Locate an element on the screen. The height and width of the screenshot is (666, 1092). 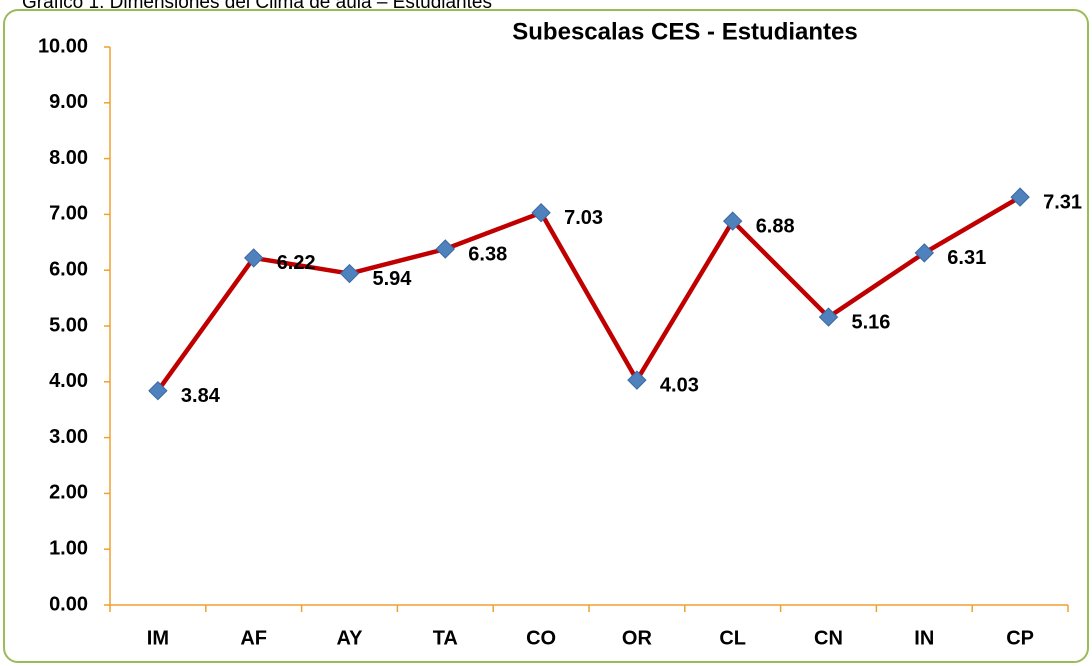
y-tick-label: 1.00 is located at coordinates (68, 548).